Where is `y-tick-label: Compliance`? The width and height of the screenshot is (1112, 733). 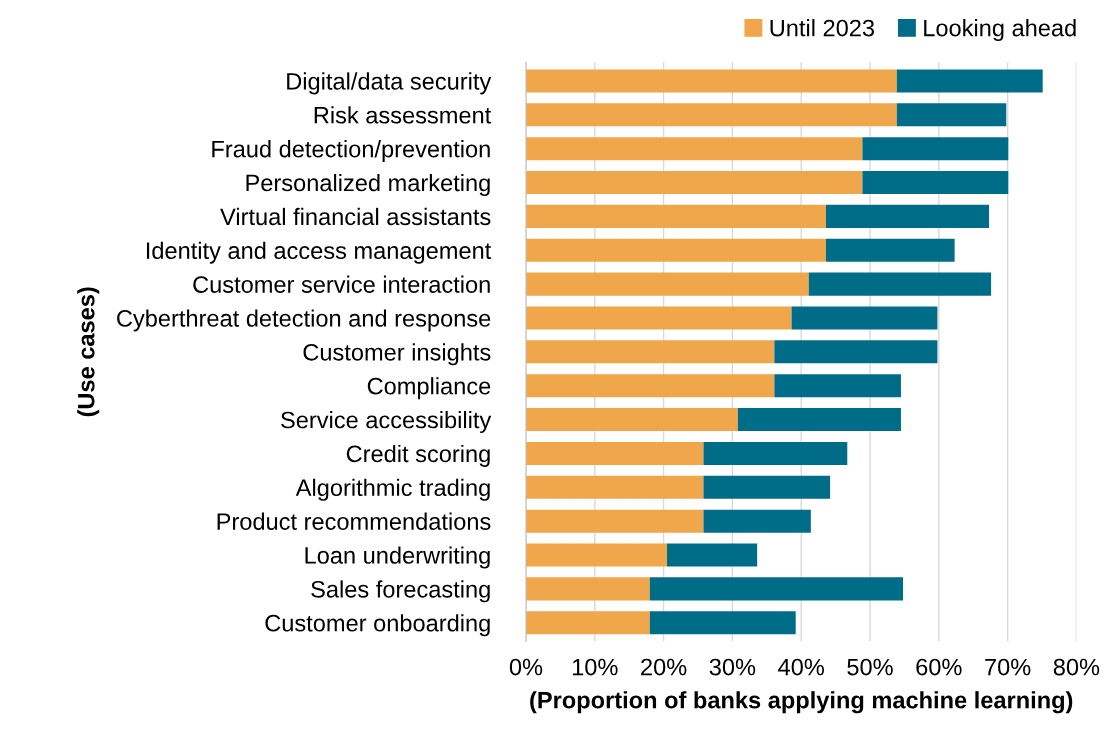 y-tick-label: Compliance is located at coordinates (429, 388).